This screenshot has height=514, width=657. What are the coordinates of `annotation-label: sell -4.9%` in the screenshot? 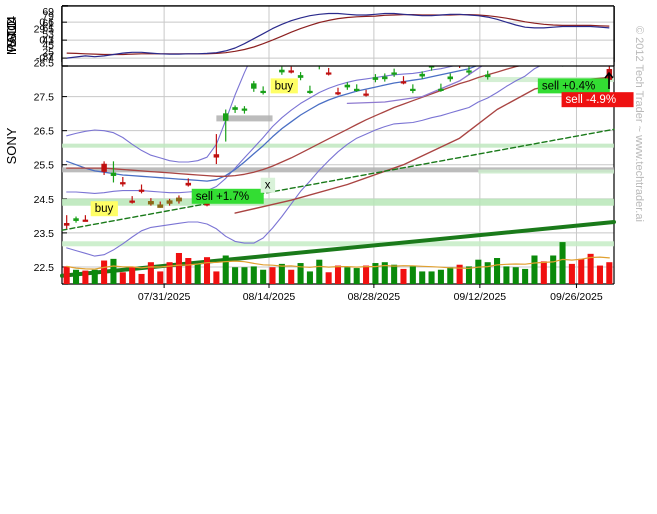 It's located at (591, 100).